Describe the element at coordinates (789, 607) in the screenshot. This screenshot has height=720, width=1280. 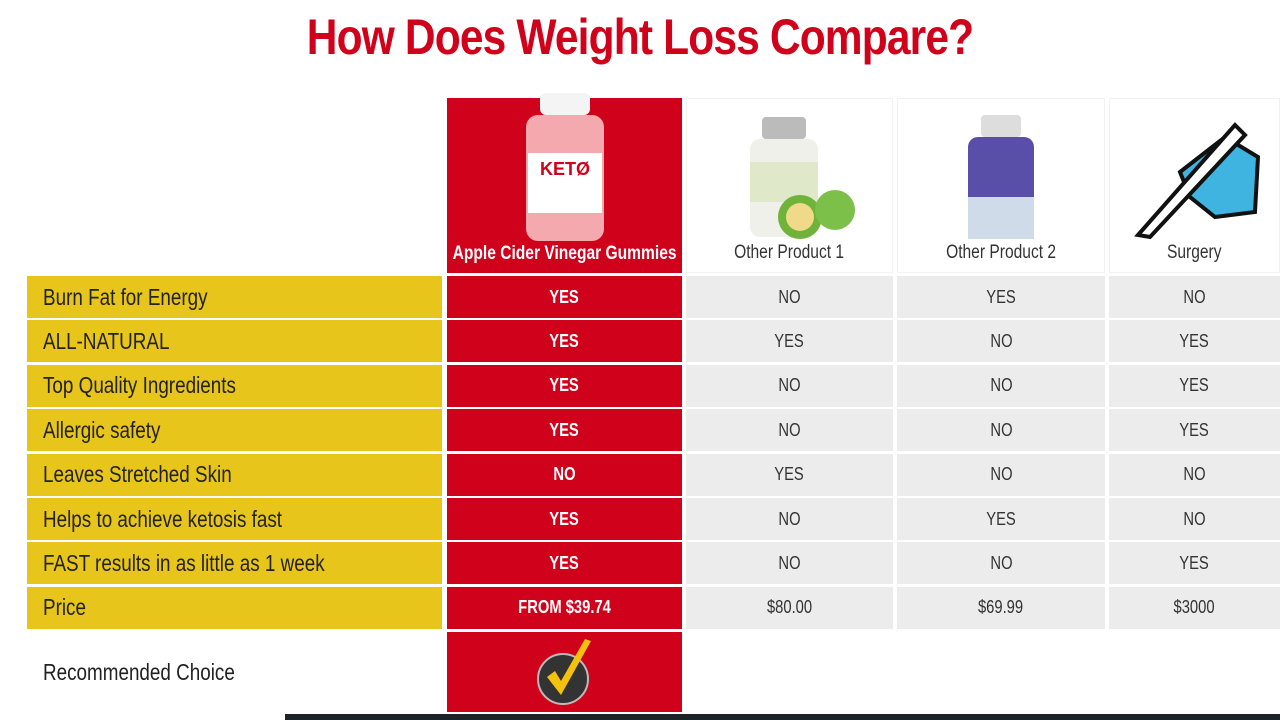
I see `row-value: $80.00` at that location.